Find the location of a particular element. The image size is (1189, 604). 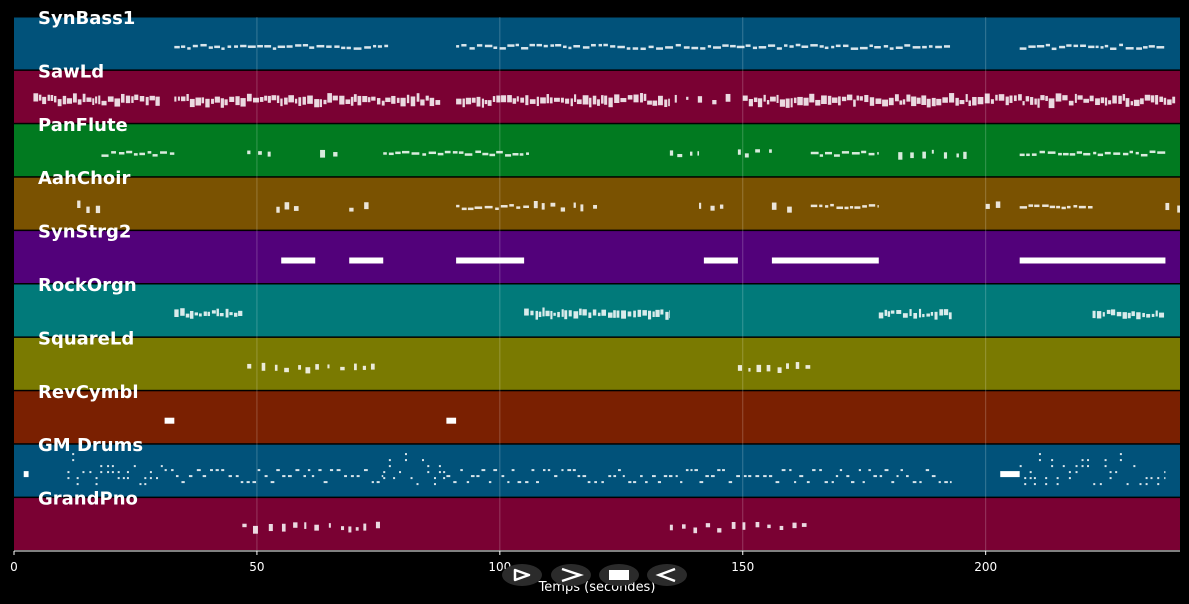

track-name: SynStrg2 is located at coordinates (84, 232).